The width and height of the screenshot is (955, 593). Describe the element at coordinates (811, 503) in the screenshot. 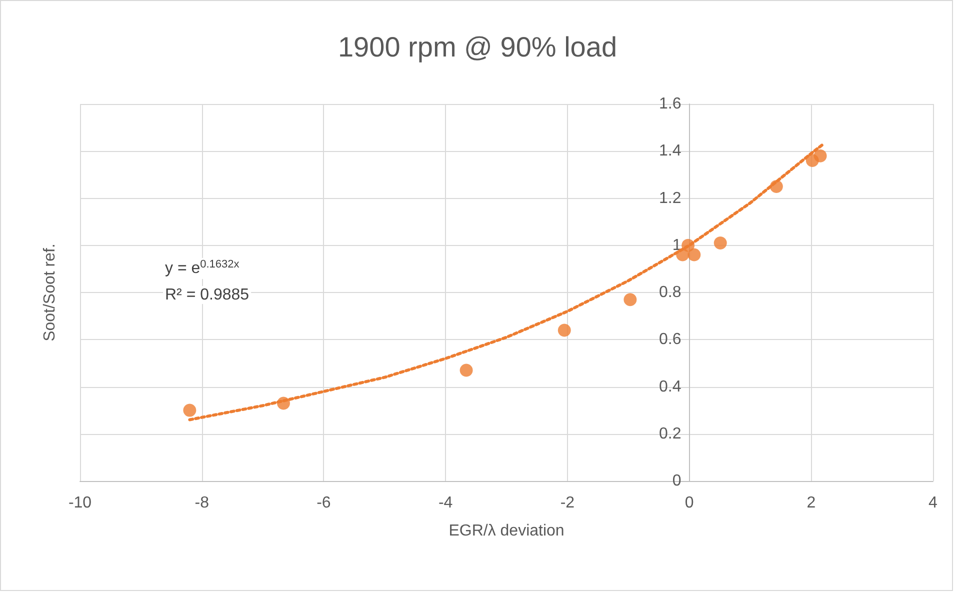

I see `x-tick-label: 2` at that location.